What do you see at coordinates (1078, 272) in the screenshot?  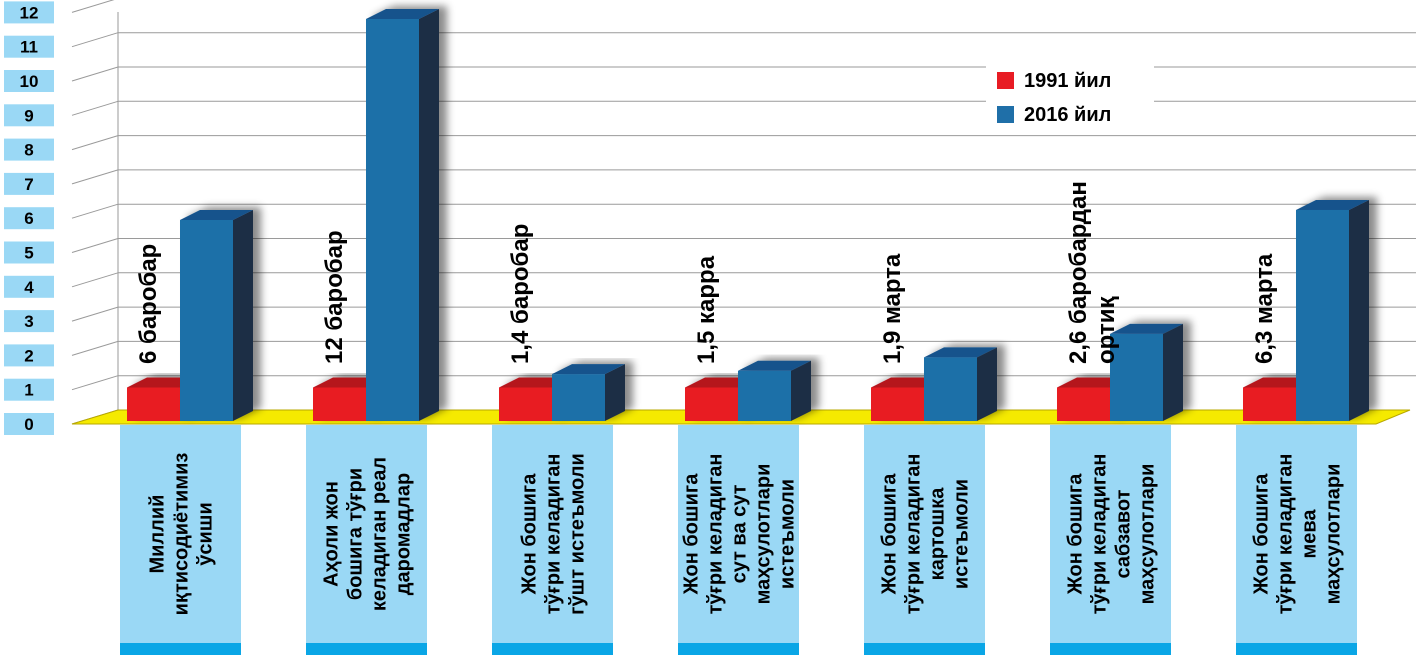 I see `bar-annotation: 2,6 баробардан` at bounding box center [1078, 272].